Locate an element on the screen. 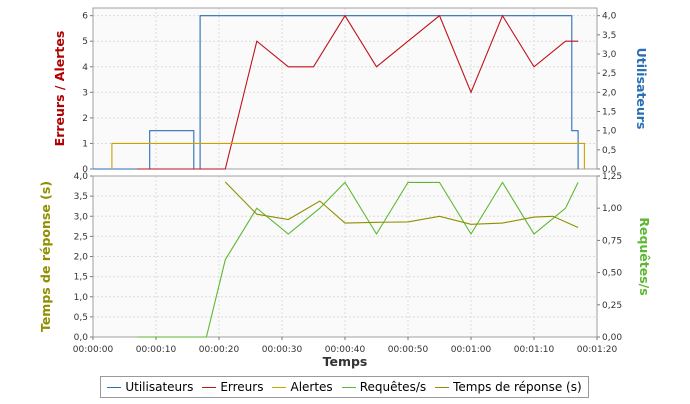  y-right-tick-label: 2,0 is located at coordinates (609, 93).